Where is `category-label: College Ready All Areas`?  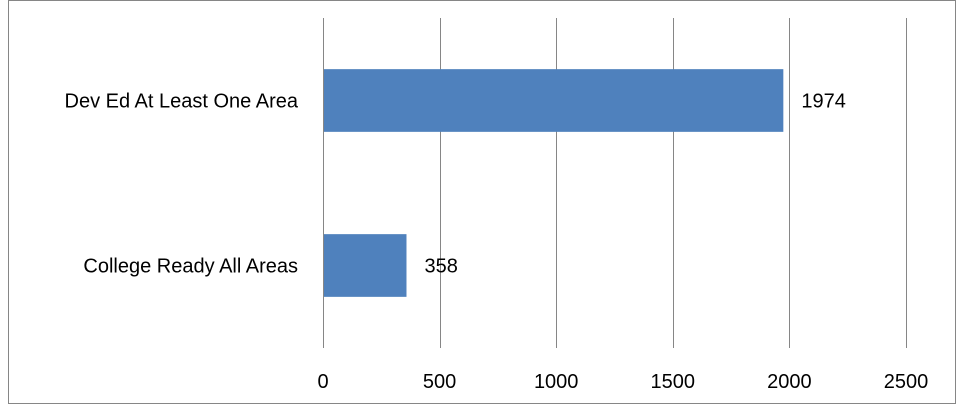 category-label: College Ready All Areas is located at coordinates (190, 267).